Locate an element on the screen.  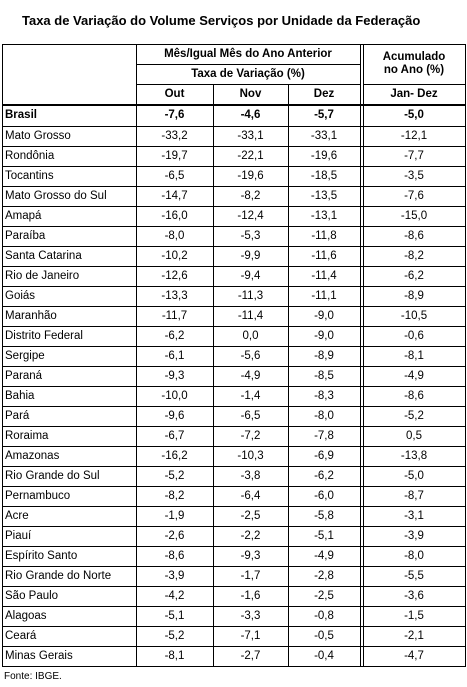
row-label: Brasil is located at coordinates (21, 114).